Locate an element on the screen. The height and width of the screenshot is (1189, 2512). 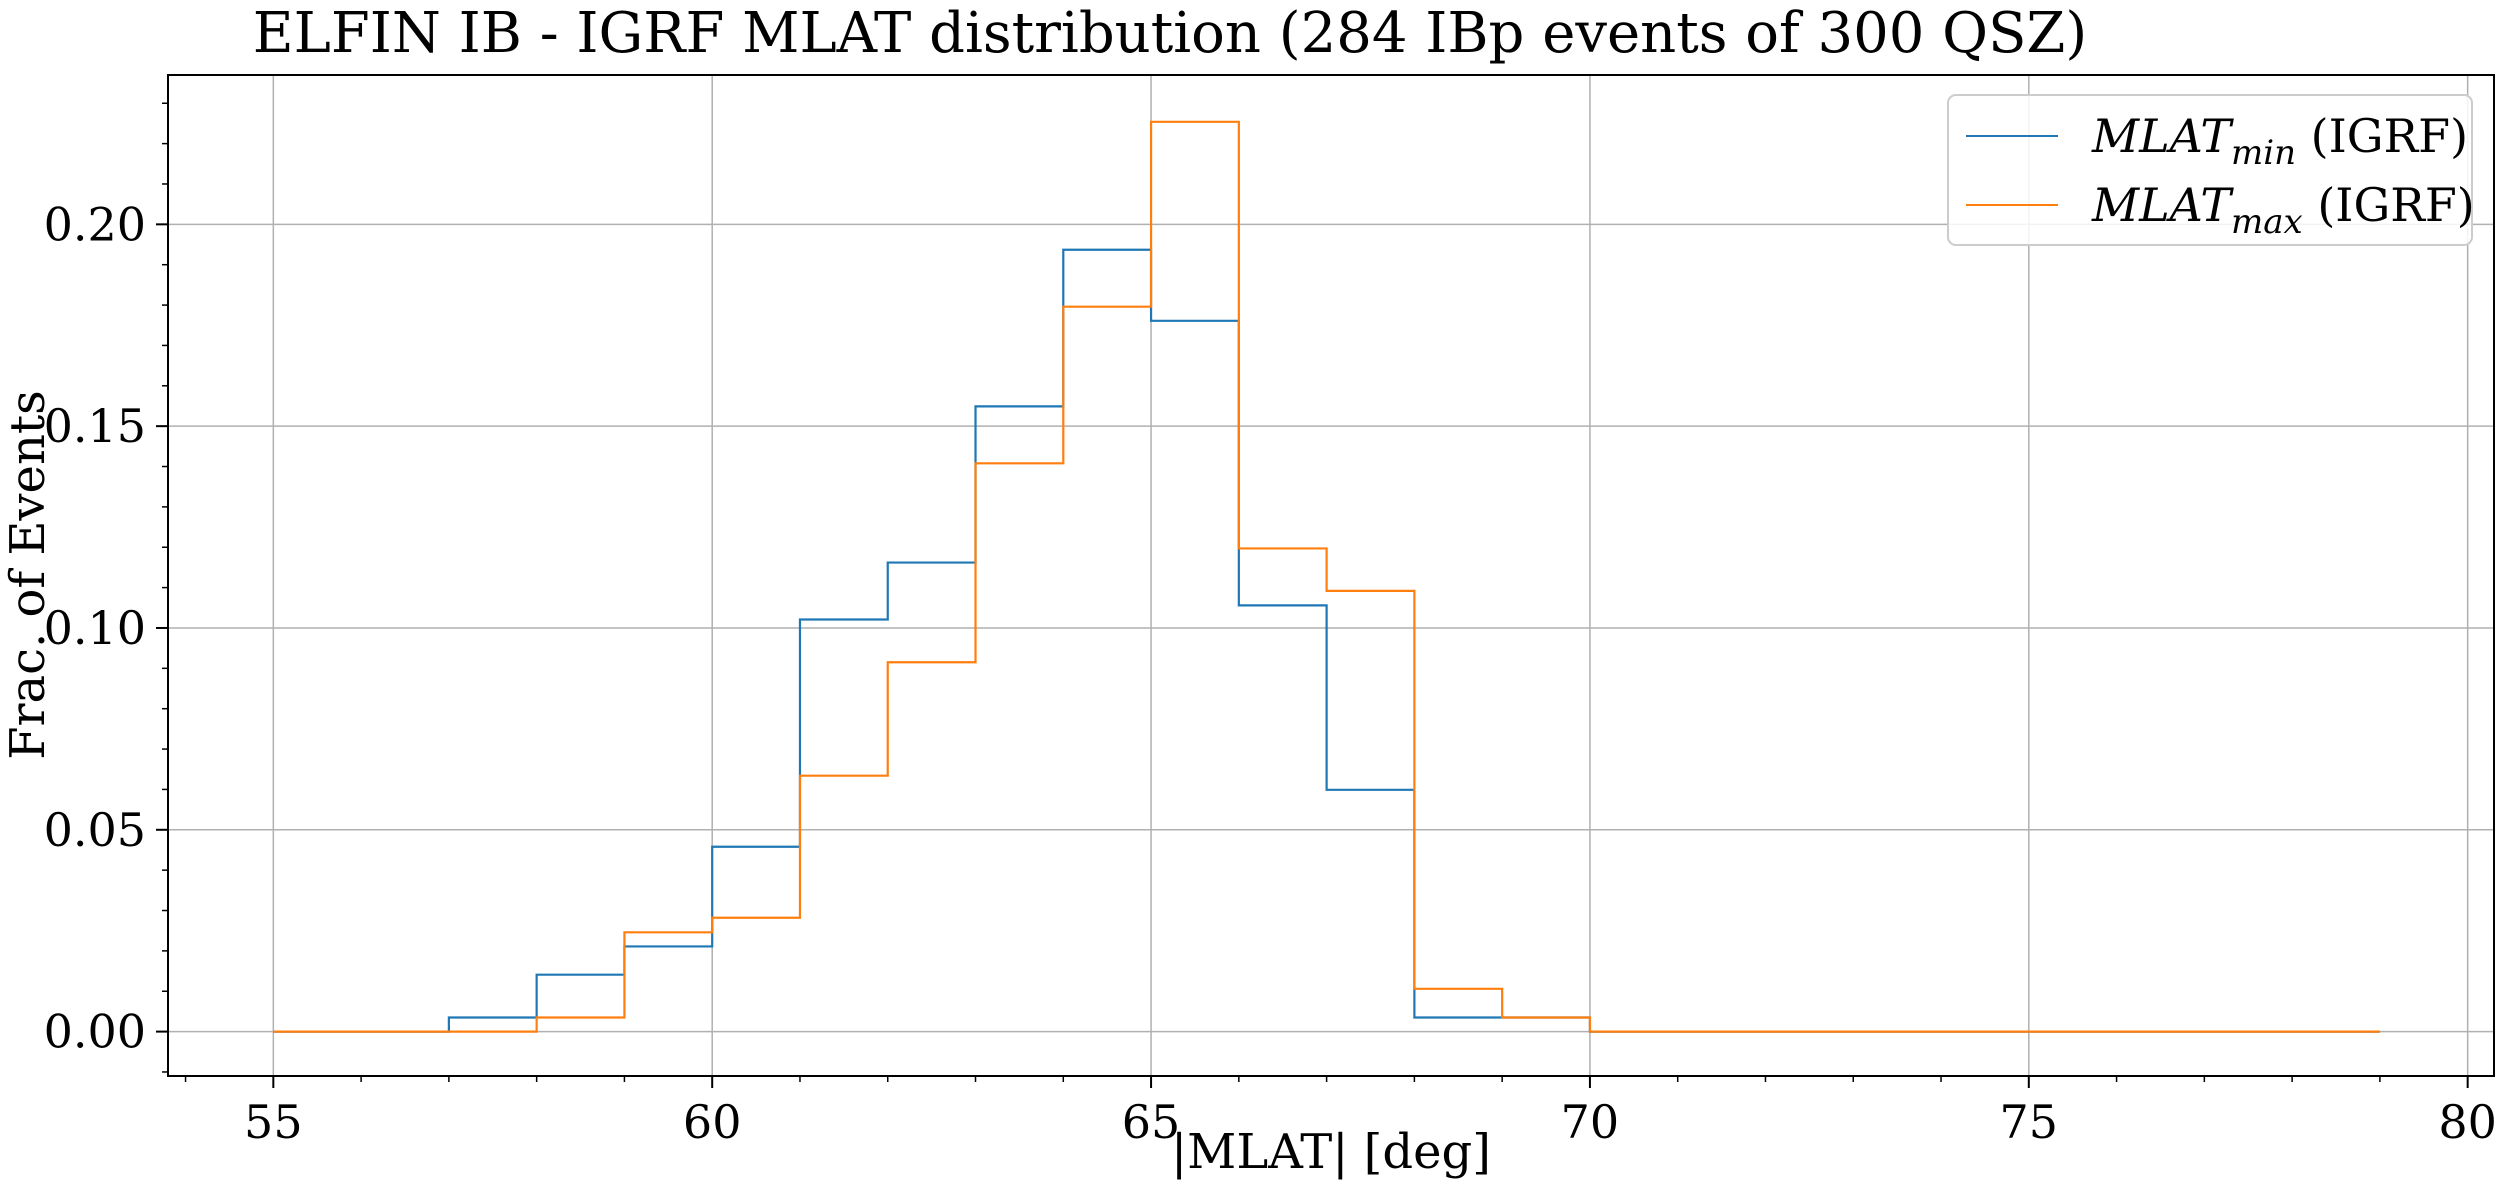
x-tick-label-60: 60 is located at coordinates (712, 1122).